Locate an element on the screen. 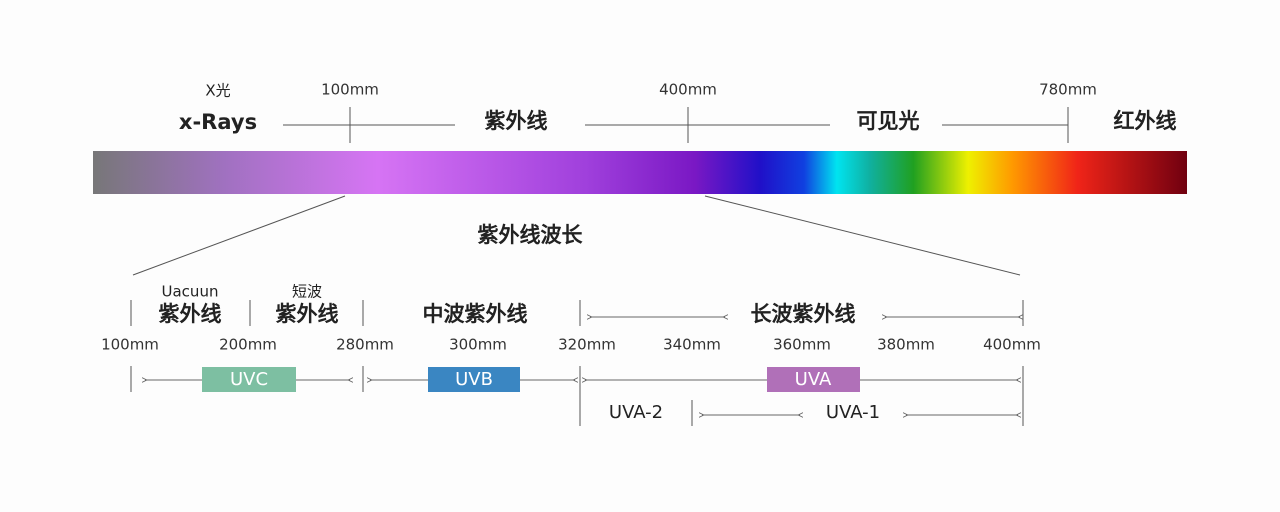 This screenshot has height=512, width=1280. wavelength: 300mm is located at coordinates (478, 345).